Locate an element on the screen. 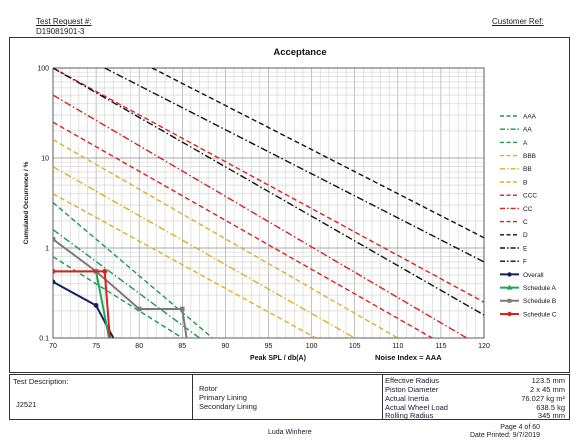  legend-label: C is located at coordinates (525, 222).